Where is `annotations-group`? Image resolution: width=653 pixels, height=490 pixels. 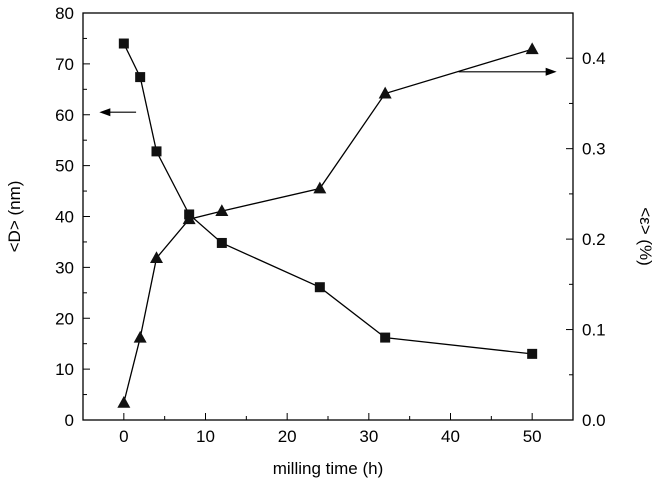 annotations-group is located at coordinates (328, 92).